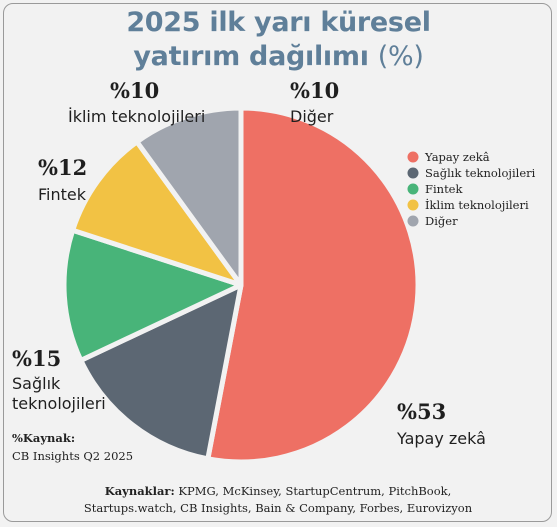  What do you see at coordinates (36, 358) in the screenshot?
I see `slice-pct-health: %15` at bounding box center [36, 358].